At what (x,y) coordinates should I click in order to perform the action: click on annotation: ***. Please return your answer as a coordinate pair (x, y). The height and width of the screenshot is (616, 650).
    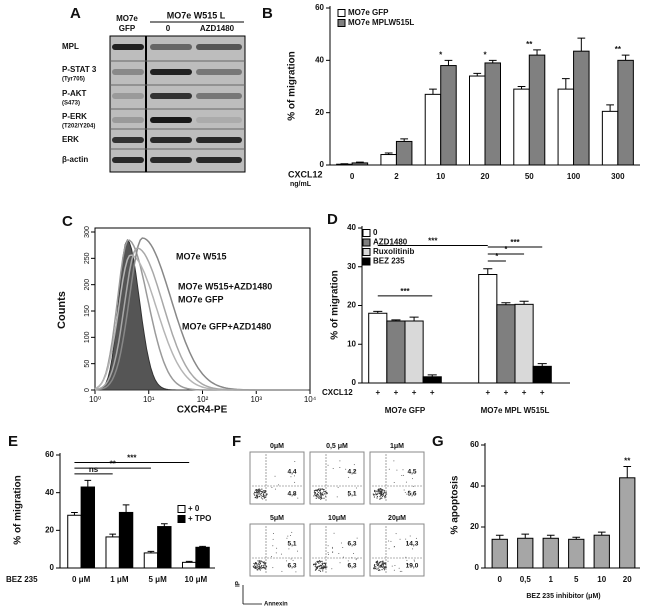
    Looking at the image, I should click on (433, 241).